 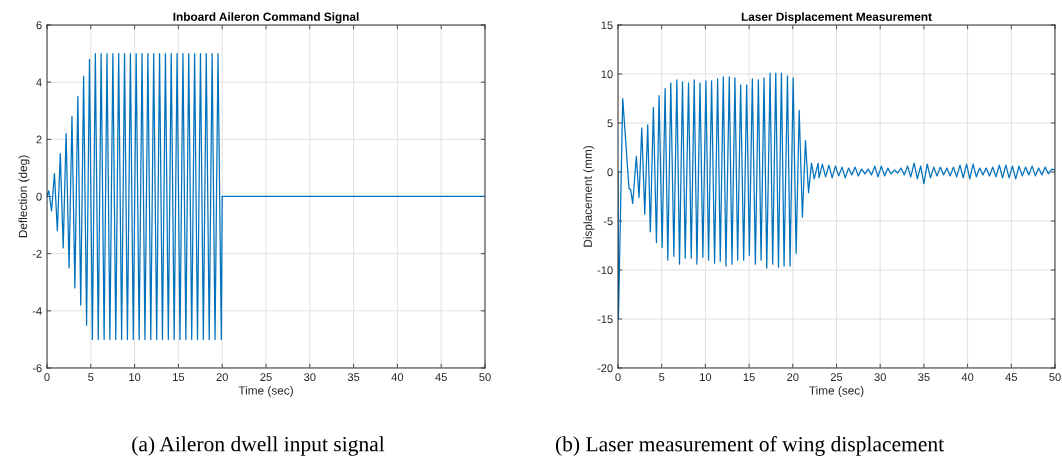 I want to click on y-tick-label: -4, so click(x=37, y=311).